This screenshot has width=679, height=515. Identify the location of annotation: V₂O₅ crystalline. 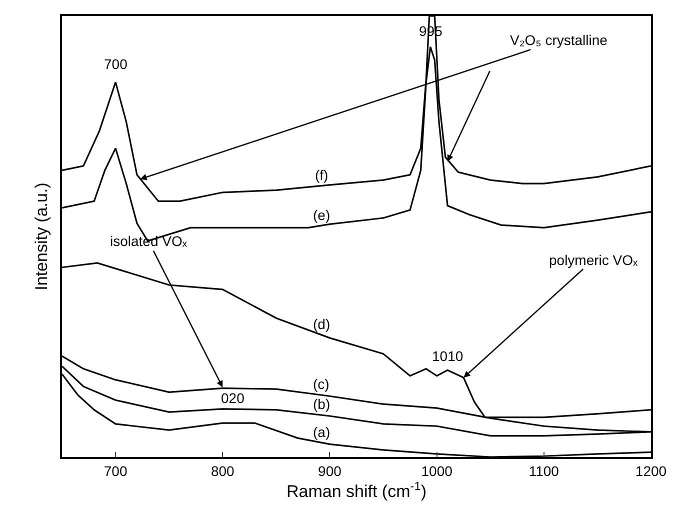
(559, 40).